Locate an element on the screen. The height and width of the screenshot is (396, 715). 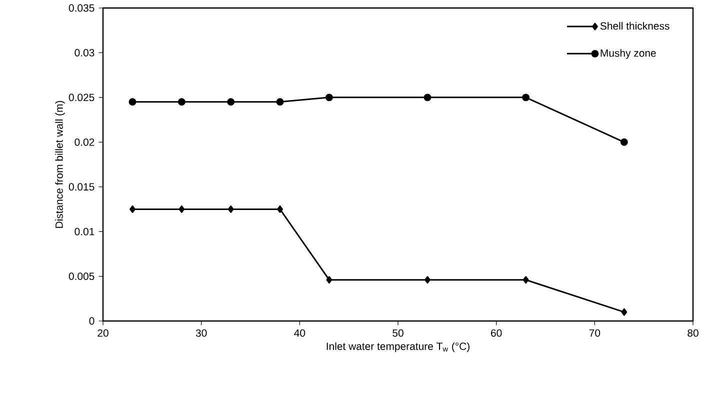
x-axis-title: Inlet water temperature T$_{w}$ (°C) is located at coordinates (398, 347).